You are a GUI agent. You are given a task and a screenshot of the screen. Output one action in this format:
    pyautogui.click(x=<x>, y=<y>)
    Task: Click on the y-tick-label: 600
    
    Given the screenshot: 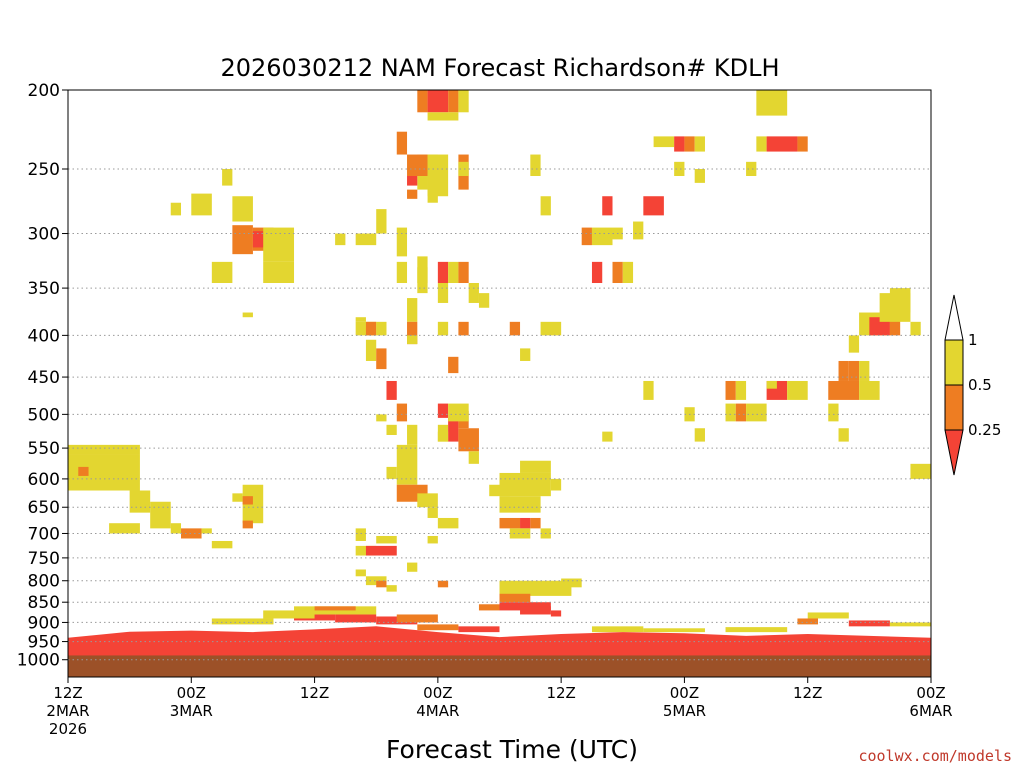 What is the action you would take?
    pyautogui.click(x=44, y=480)
    